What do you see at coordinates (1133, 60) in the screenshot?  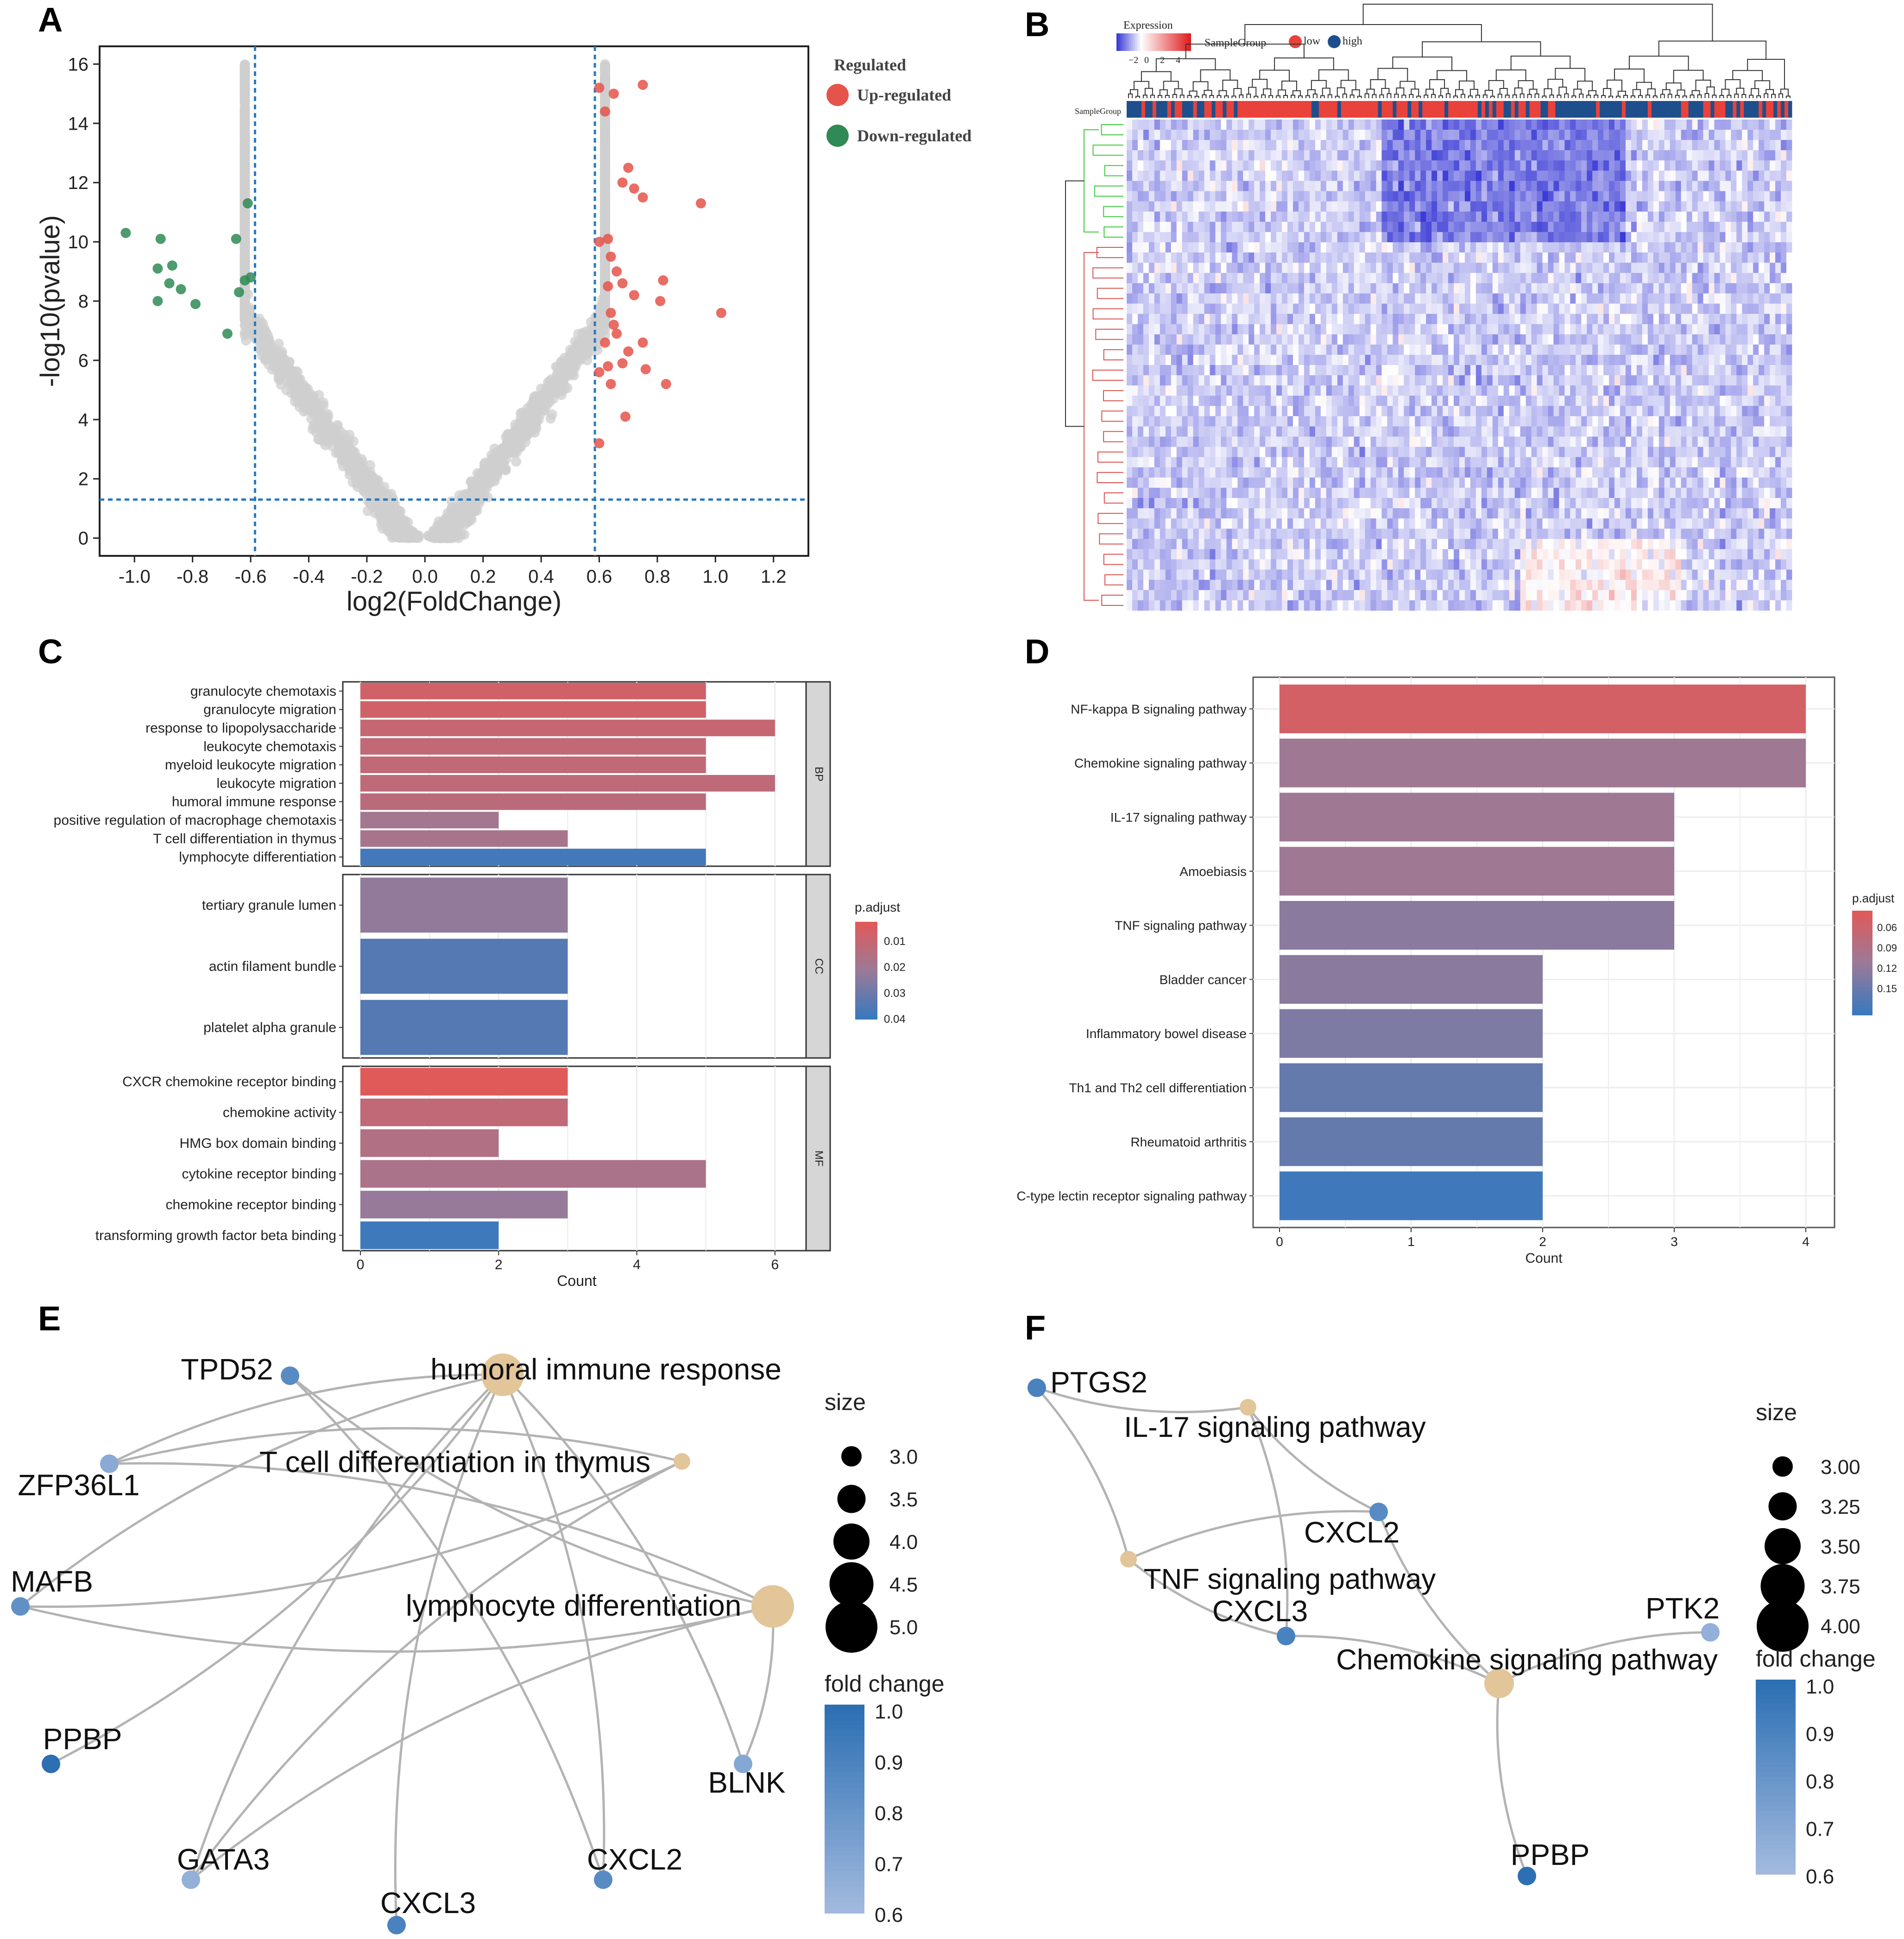 I see `expression-legend-tick: −2` at bounding box center [1133, 60].